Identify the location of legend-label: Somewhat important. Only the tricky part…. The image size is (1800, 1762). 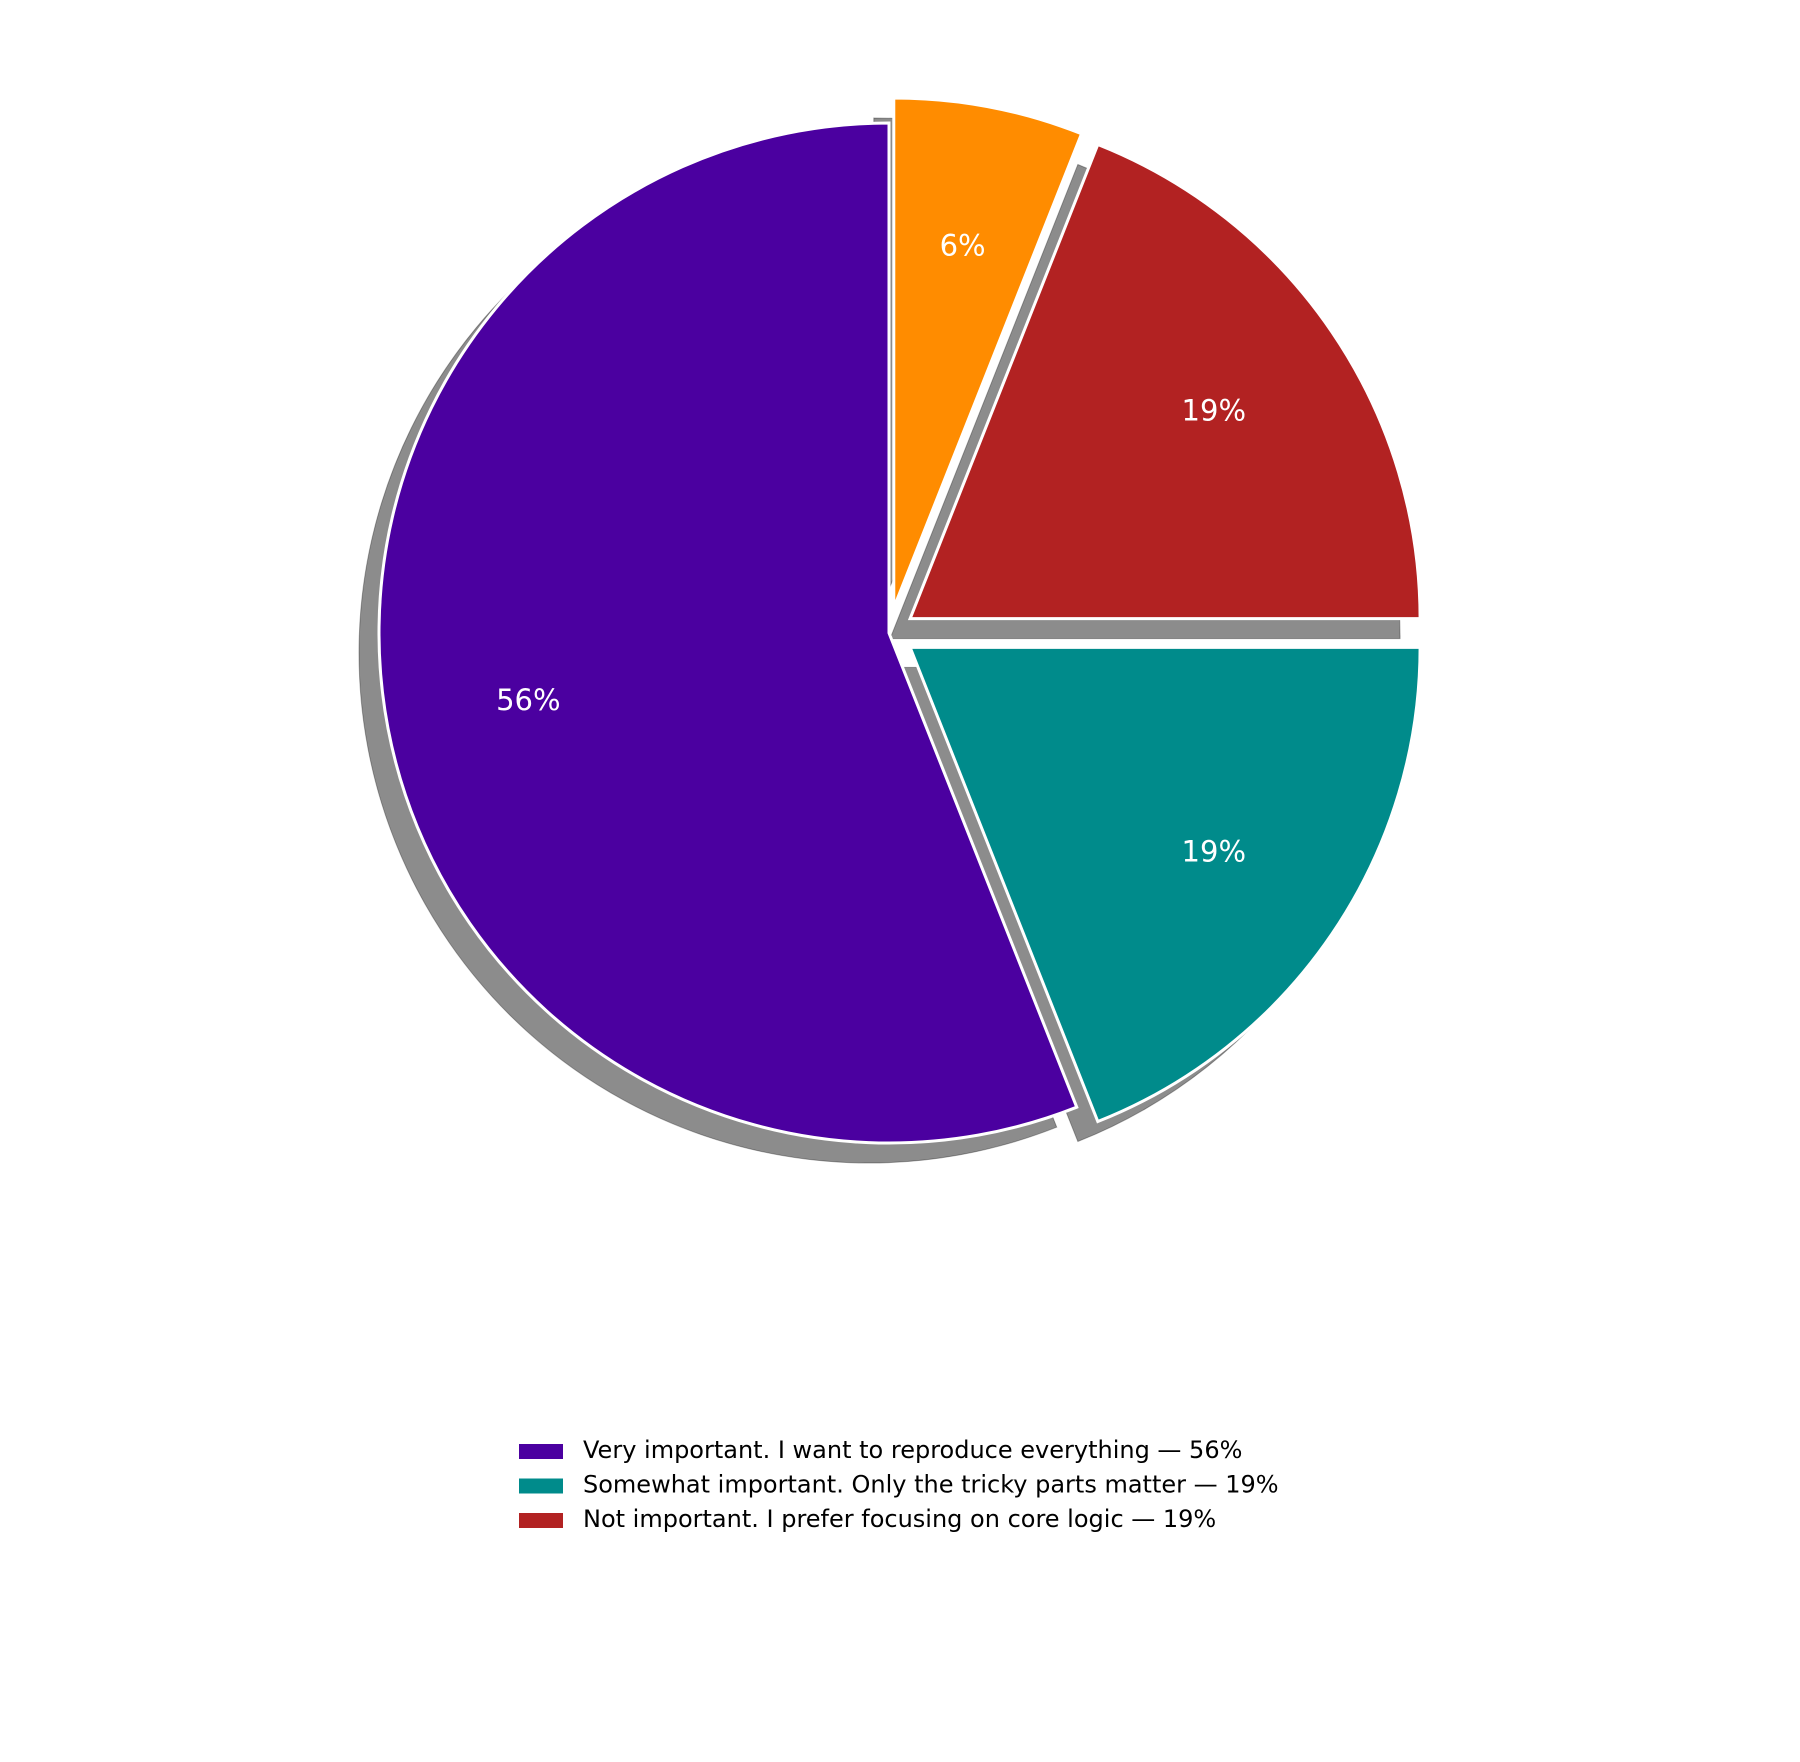
(931, 1485).